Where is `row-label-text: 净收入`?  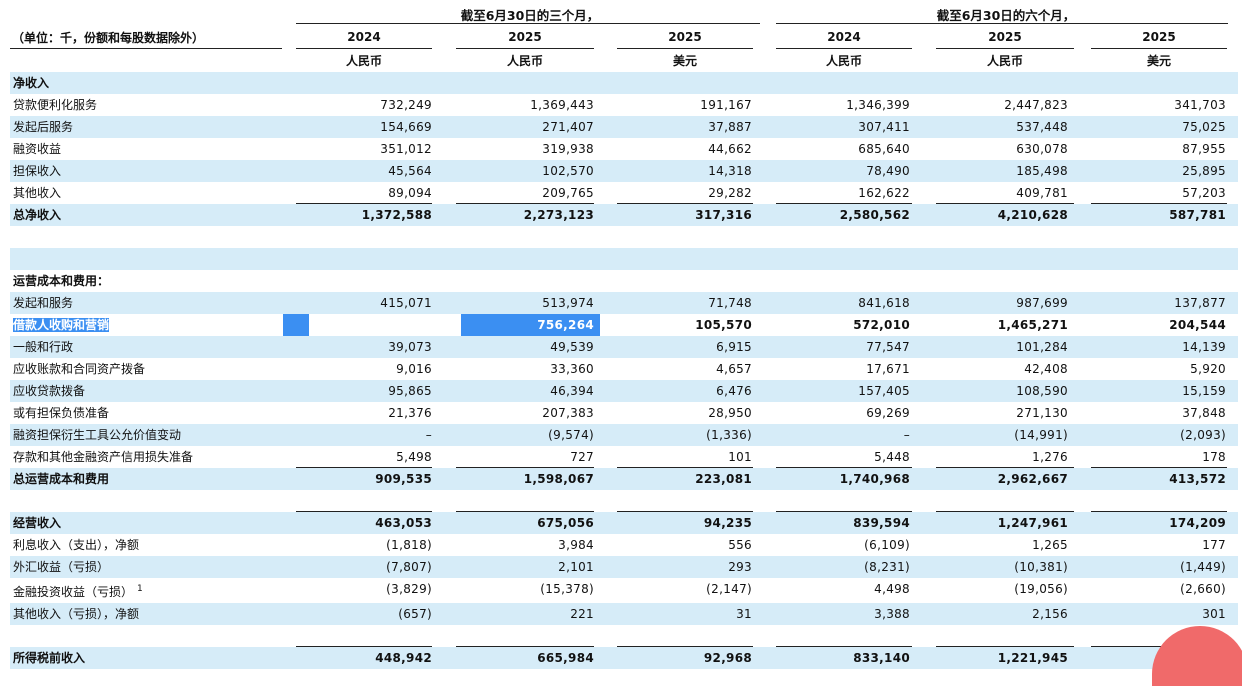 row-label-text: 净收入 is located at coordinates (31, 83).